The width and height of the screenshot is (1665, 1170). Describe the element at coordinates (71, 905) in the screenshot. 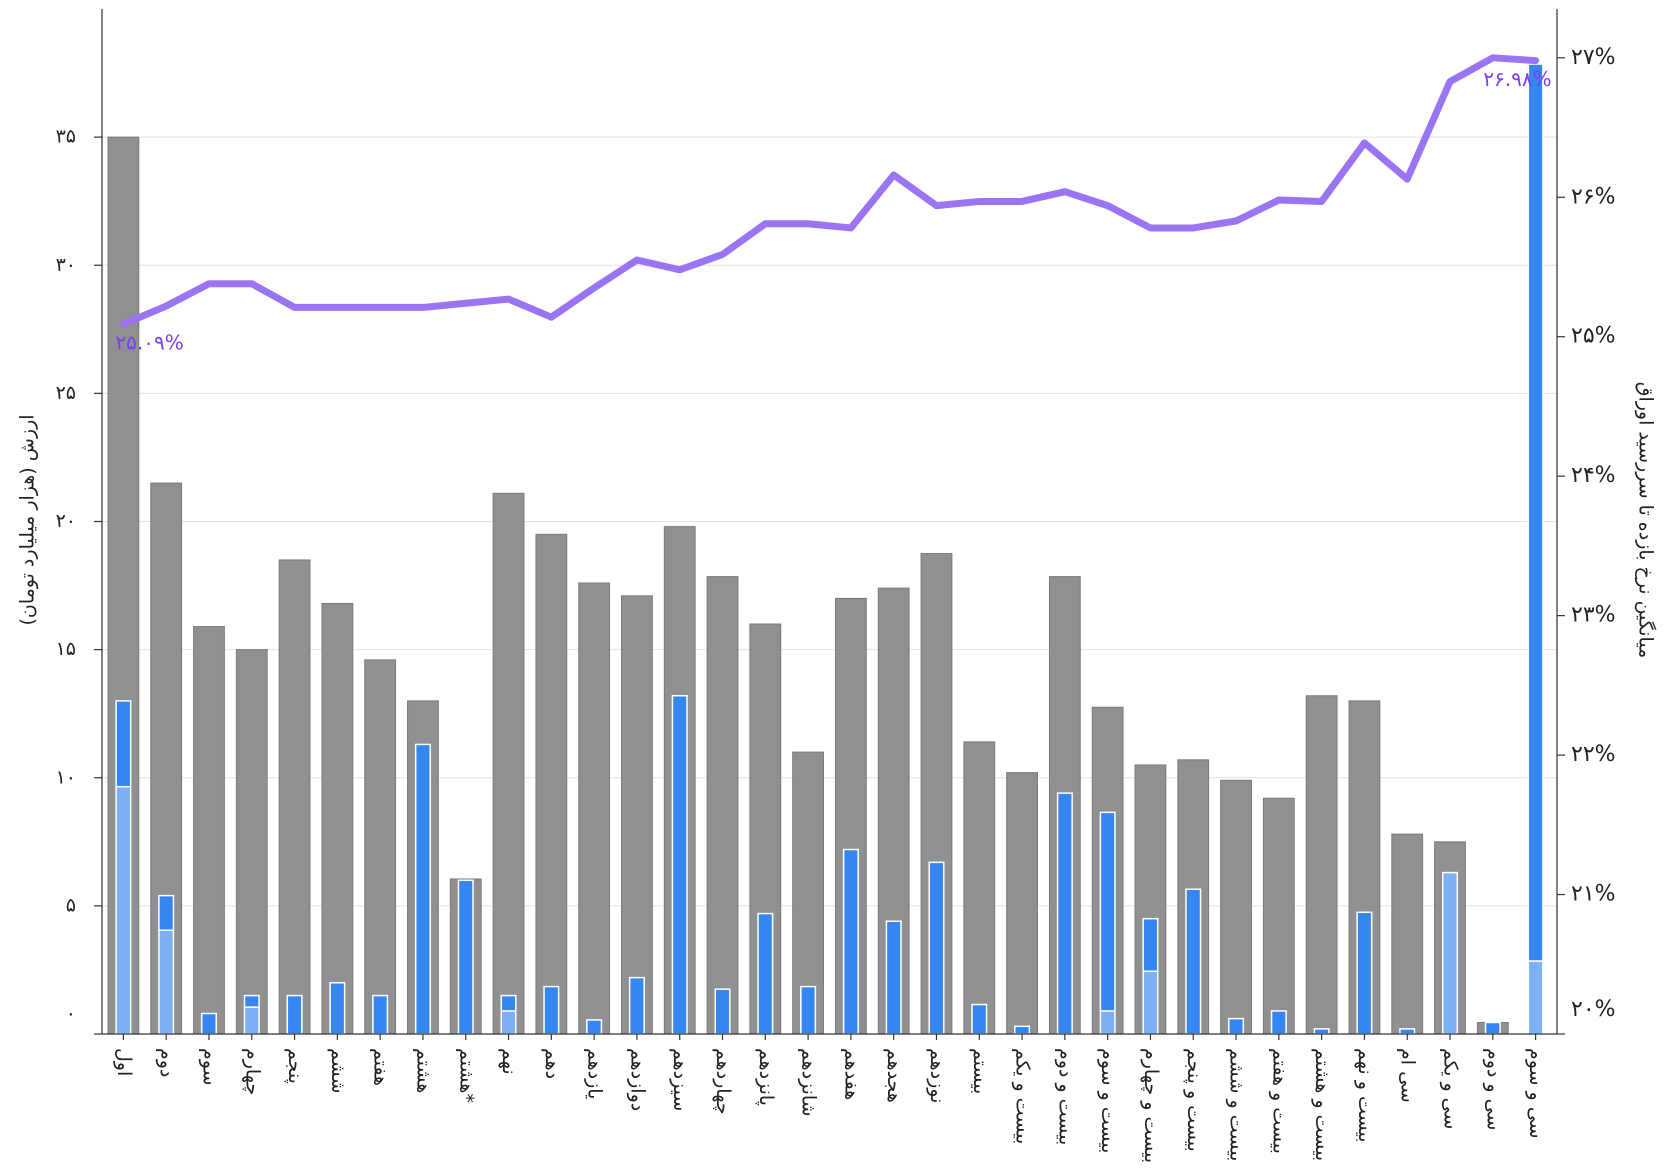

I see `y-tick-label: ۵` at that location.